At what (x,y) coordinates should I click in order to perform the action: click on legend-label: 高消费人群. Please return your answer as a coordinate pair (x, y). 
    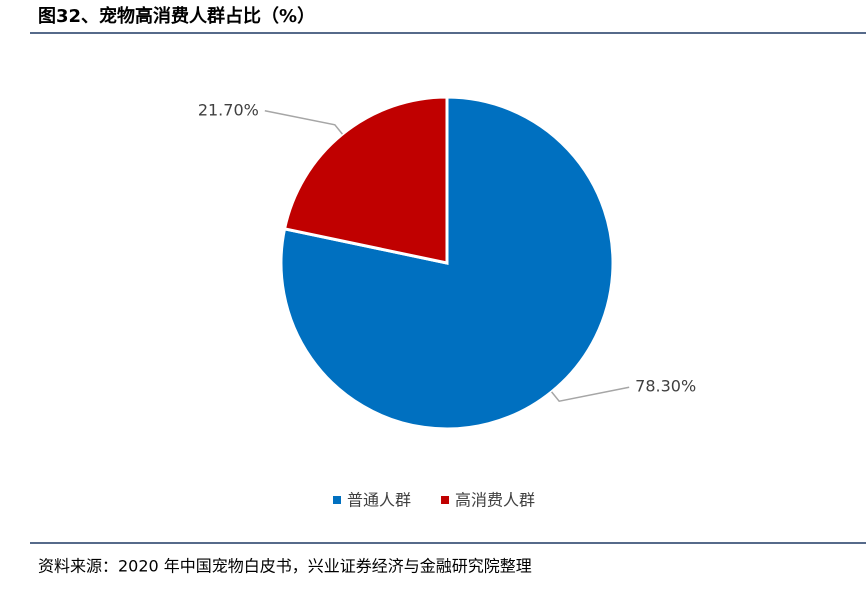
    Looking at the image, I should click on (495, 500).